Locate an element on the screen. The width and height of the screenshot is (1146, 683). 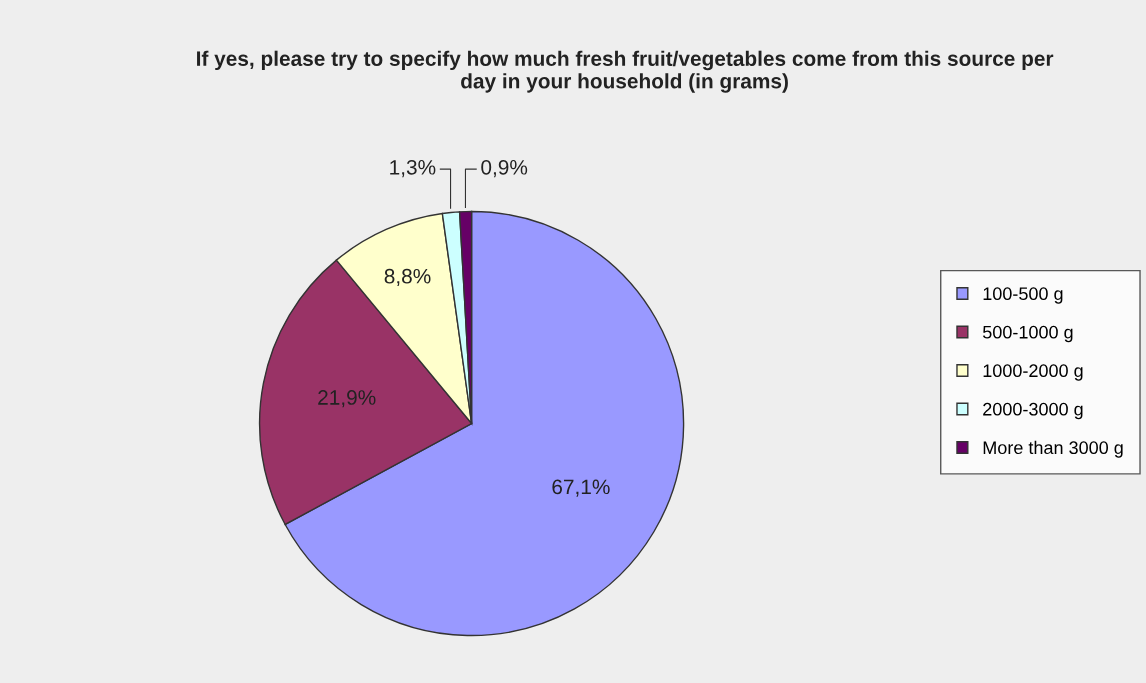
legend-label: 1000-2000 g is located at coordinates (1033, 372).